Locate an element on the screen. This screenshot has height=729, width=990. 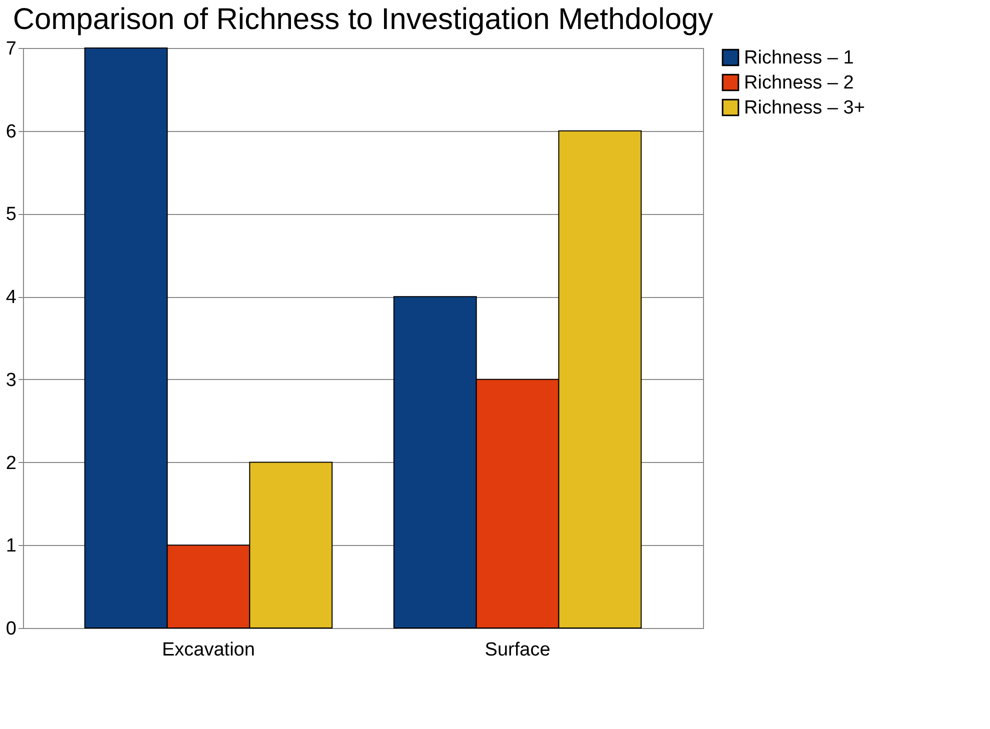
y-tick-label: 4 is located at coordinates (11, 297).